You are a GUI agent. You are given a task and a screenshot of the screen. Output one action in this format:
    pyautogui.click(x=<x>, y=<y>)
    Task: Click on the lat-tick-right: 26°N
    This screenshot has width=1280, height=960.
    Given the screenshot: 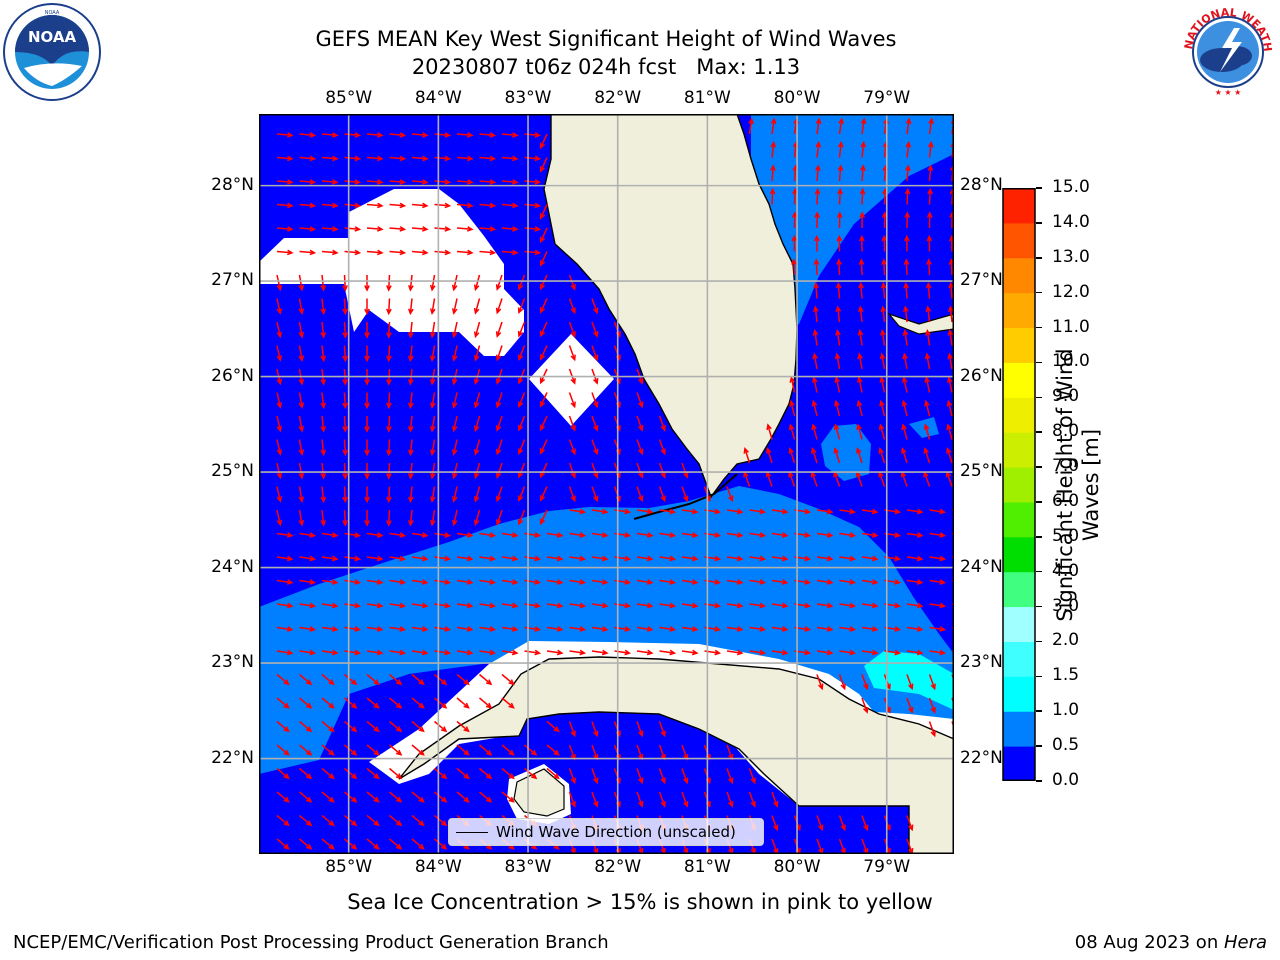 What is the action you would take?
    pyautogui.click(x=981, y=375)
    